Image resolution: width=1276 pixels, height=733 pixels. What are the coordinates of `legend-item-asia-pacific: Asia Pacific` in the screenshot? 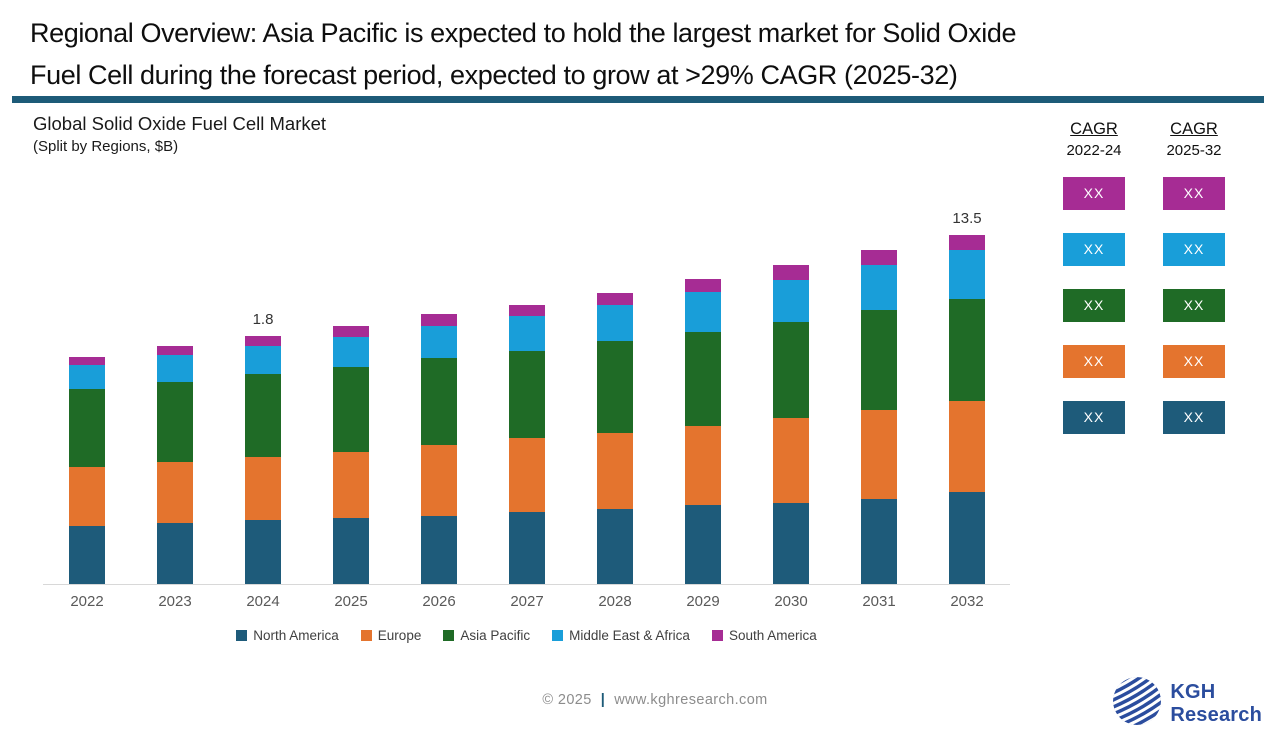 It's located at (486, 635).